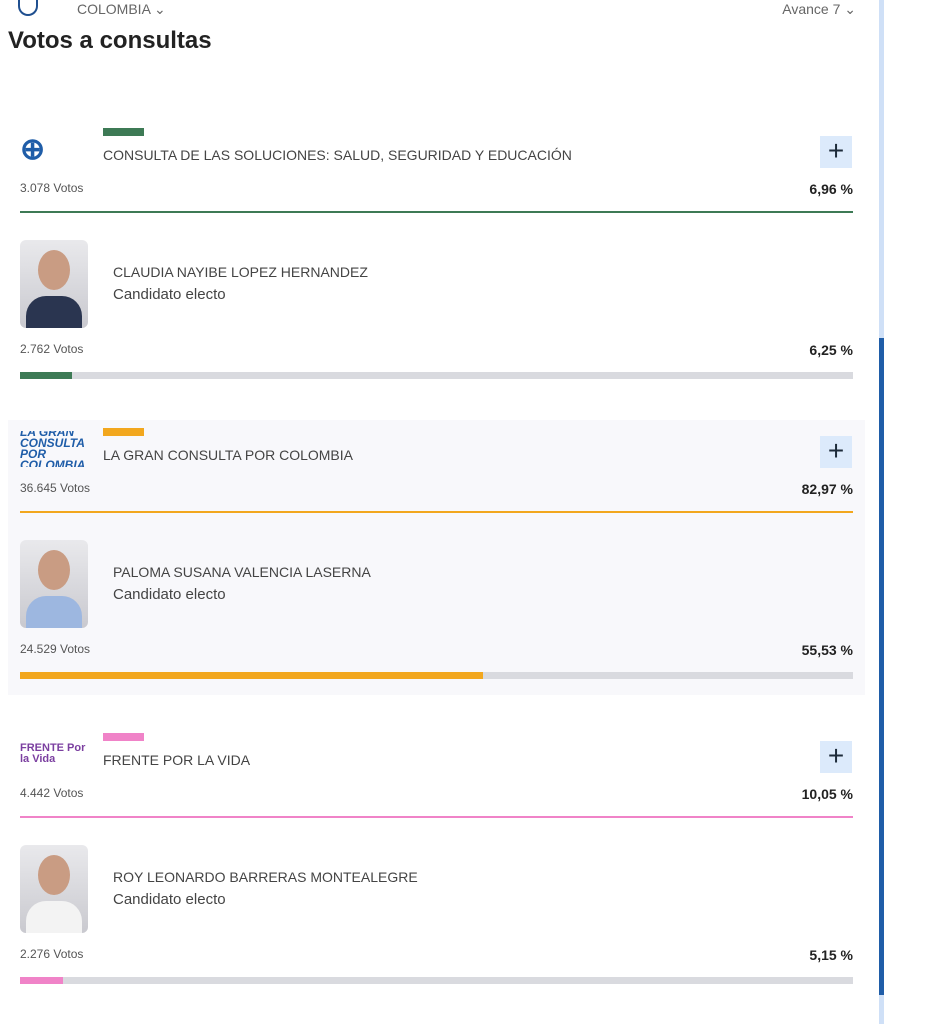 Image resolution: width=941 pixels, height=1024 pixels. What do you see at coordinates (435, 10) in the screenshot?
I see `top-bar: COLOMBIA ⌄ Avance 7 ⌄` at bounding box center [435, 10].